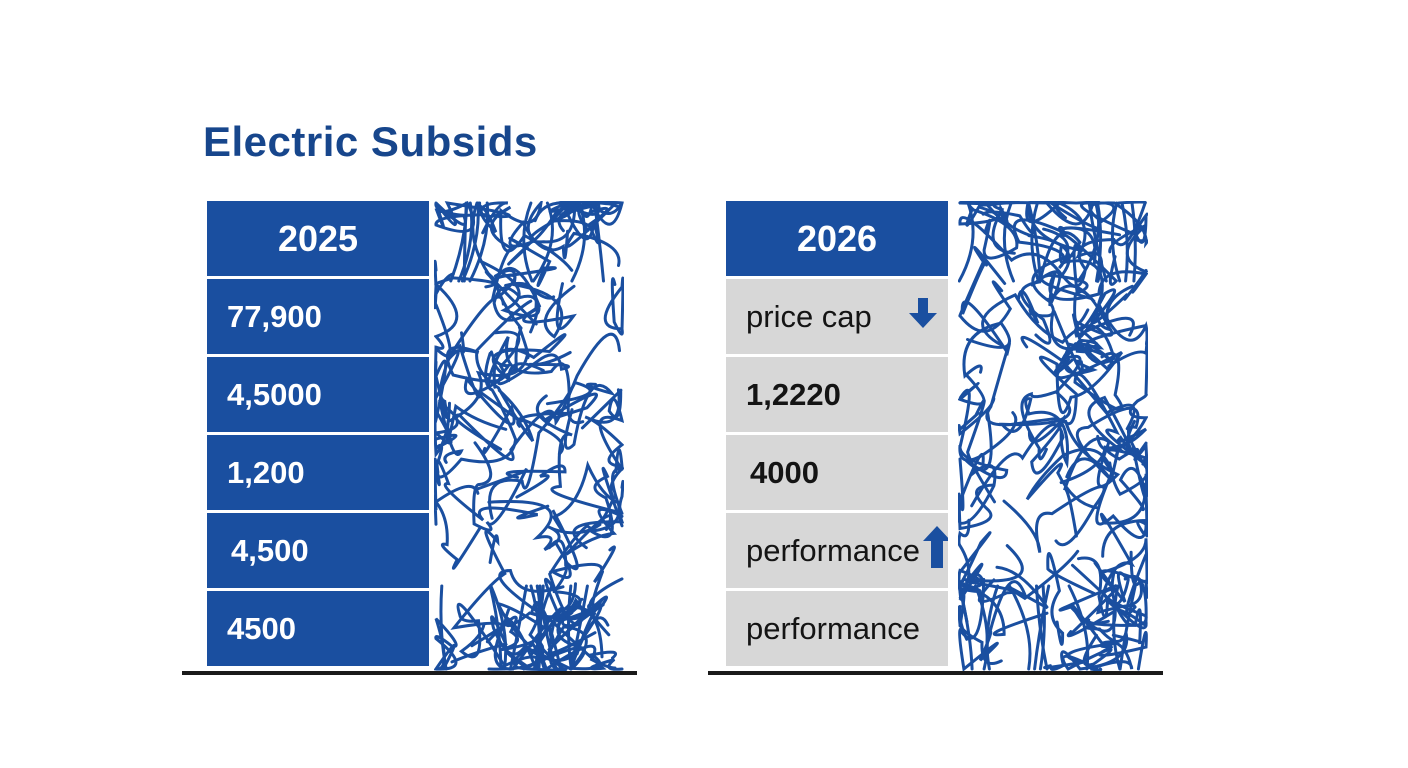 This screenshot has height=768, width=1408. Describe the element at coordinates (935, 551) in the screenshot. I see `arrow-up-icon` at that location.